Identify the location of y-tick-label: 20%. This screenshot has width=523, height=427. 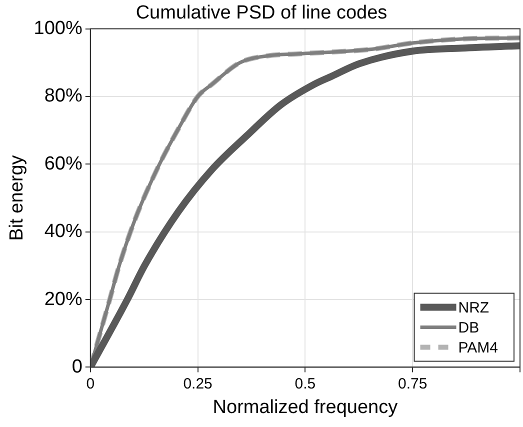
(63, 299).